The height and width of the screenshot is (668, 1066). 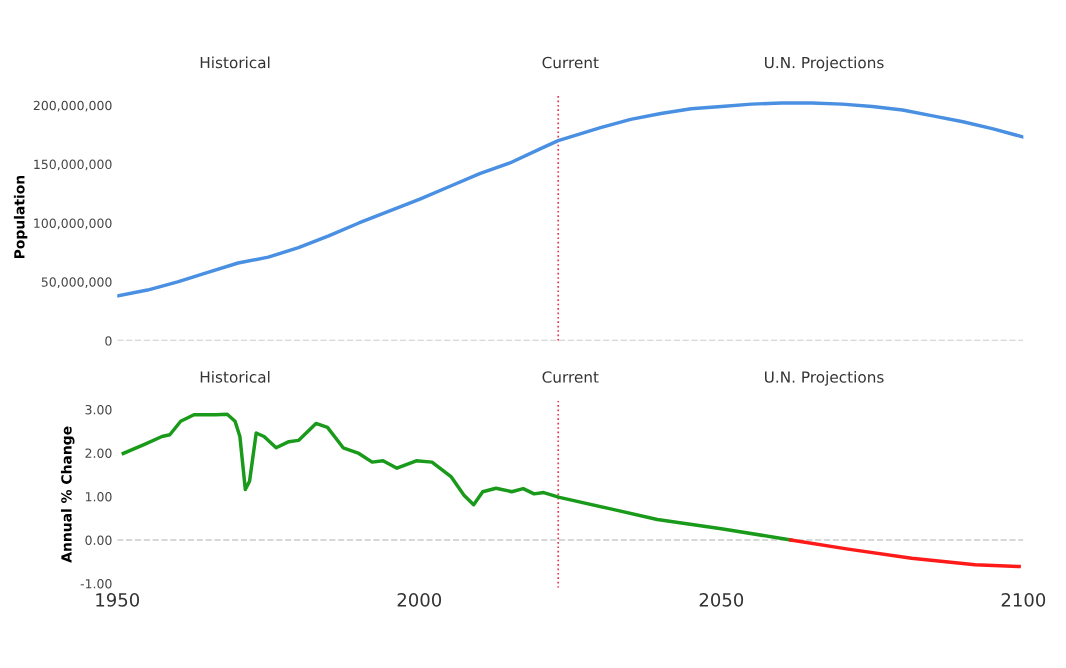 What do you see at coordinates (98, 409) in the screenshot?
I see `y-tick-label: 3.00` at bounding box center [98, 409].